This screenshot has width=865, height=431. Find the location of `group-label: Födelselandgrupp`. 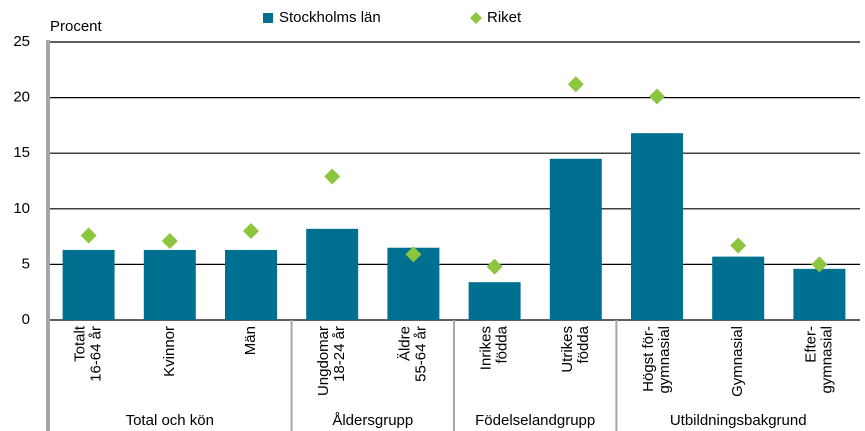

group-label: Födelselandgrupp is located at coordinates (535, 420).